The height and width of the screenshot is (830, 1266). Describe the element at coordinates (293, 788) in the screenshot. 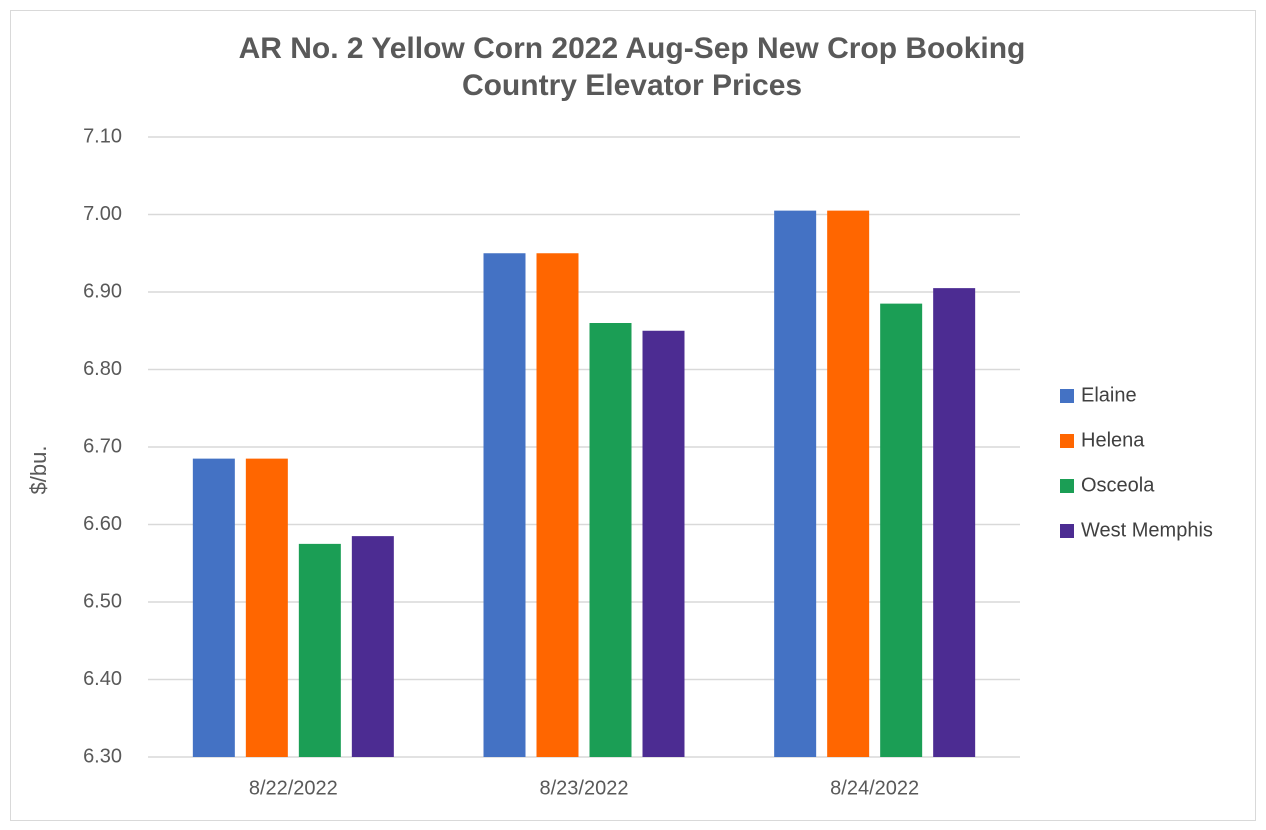

I see `x-tick-label: 8/22/2022` at that location.